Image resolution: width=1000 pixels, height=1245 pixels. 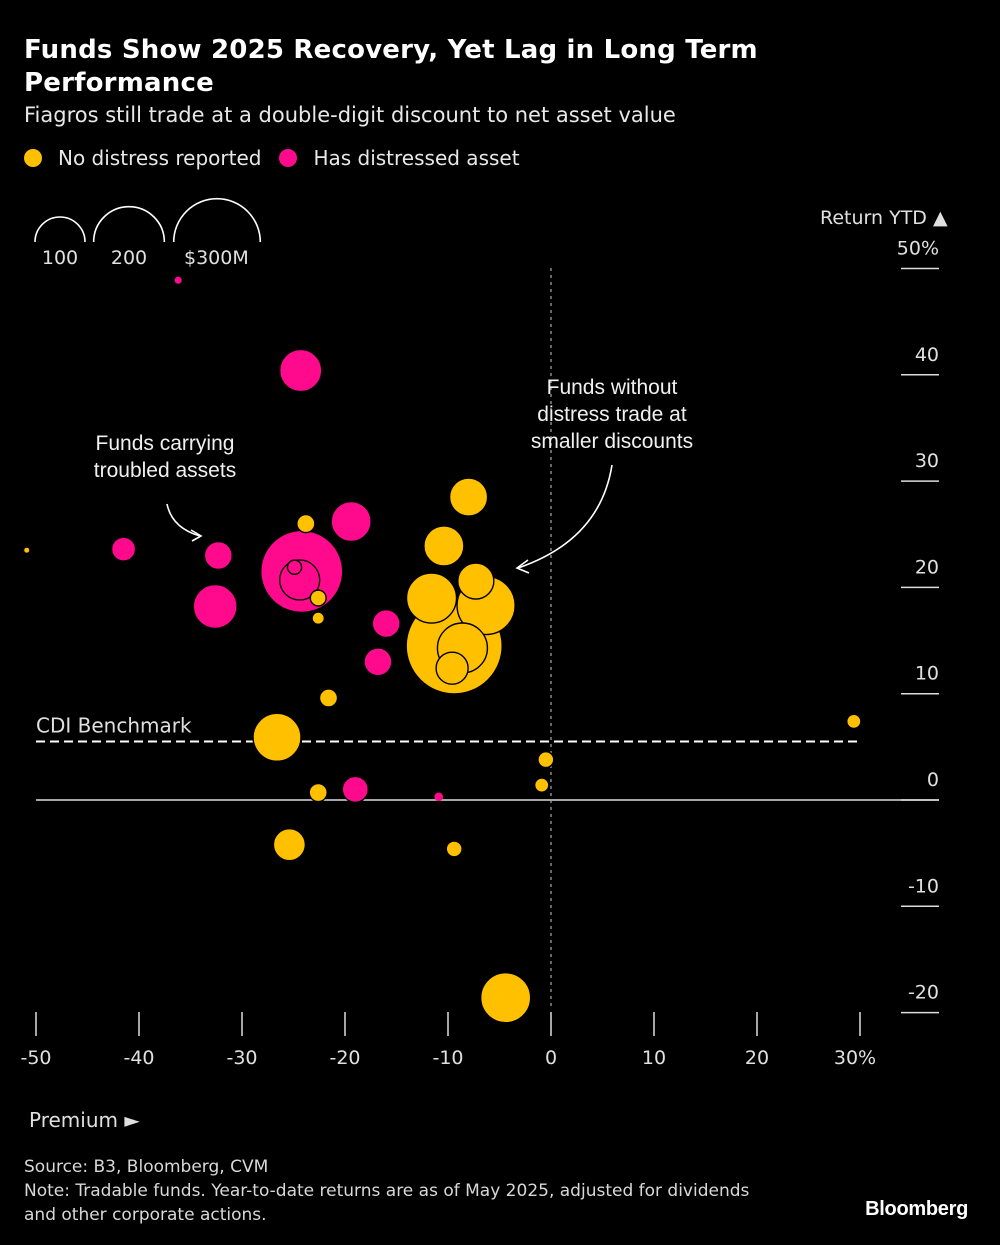 What do you see at coordinates (918, 249) in the screenshot?
I see `y-tick-label: 50%` at bounding box center [918, 249].